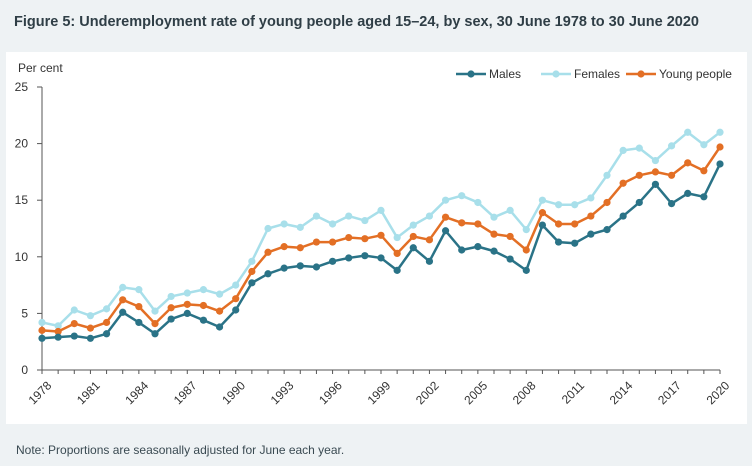  Describe the element at coordinates (669, 392) in the screenshot. I see `x-tick-label: 2017` at that location.